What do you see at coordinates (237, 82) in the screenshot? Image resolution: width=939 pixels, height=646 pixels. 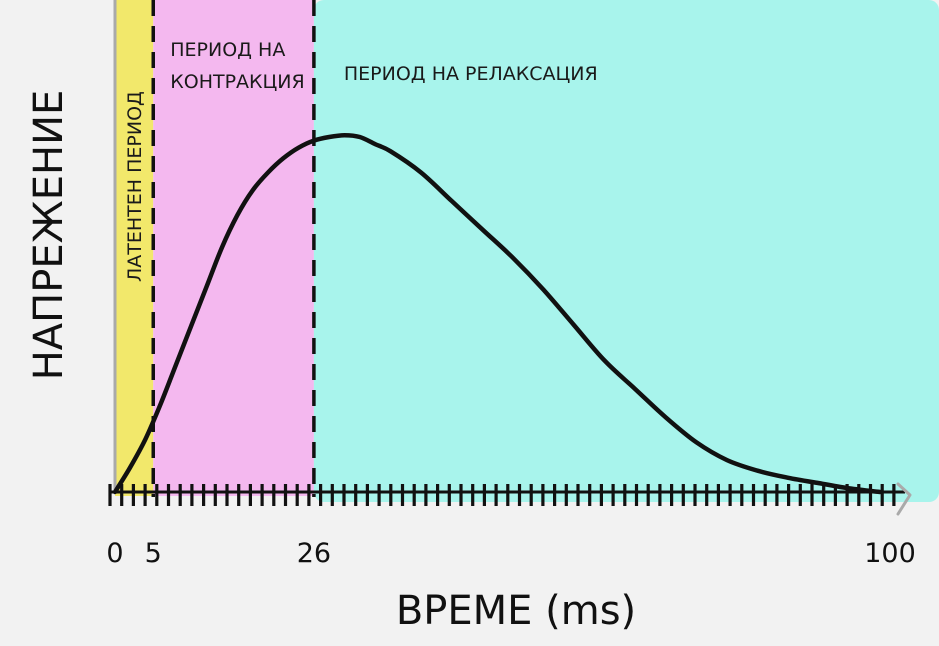 I see `contraction-period-label-line-2: КОНТРАКЦИЯ` at bounding box center [237, 82].